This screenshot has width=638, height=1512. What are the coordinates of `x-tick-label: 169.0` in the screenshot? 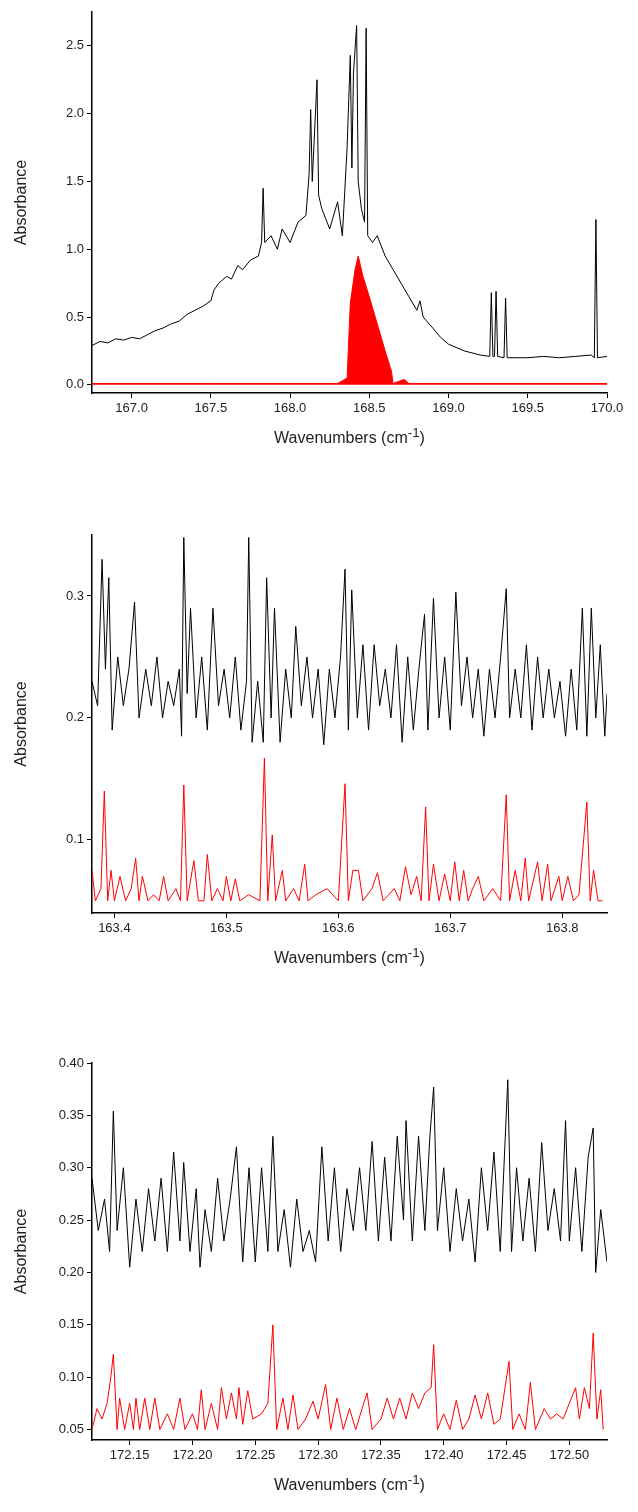 It's located at (448, 408).